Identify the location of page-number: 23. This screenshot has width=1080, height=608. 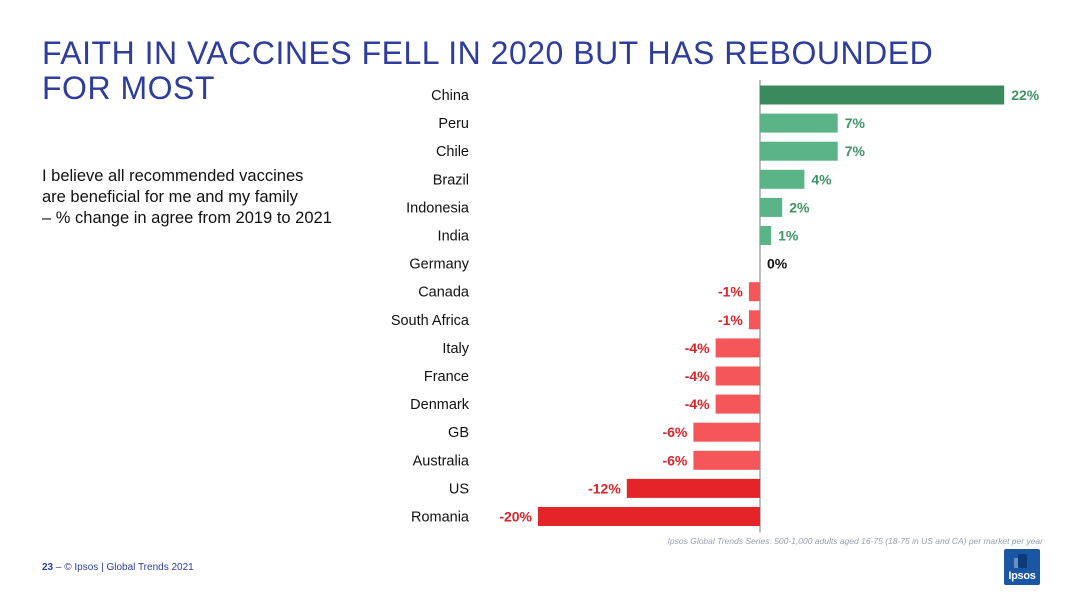
(48, 567).